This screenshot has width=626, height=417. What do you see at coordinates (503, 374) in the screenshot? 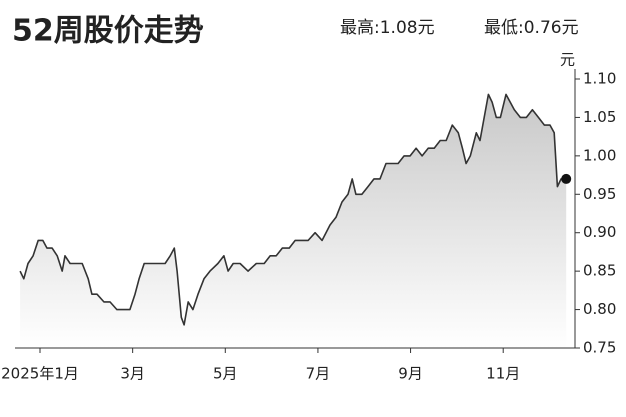
I see `x-tick-label: 11月` at bounding box center [503, 374].